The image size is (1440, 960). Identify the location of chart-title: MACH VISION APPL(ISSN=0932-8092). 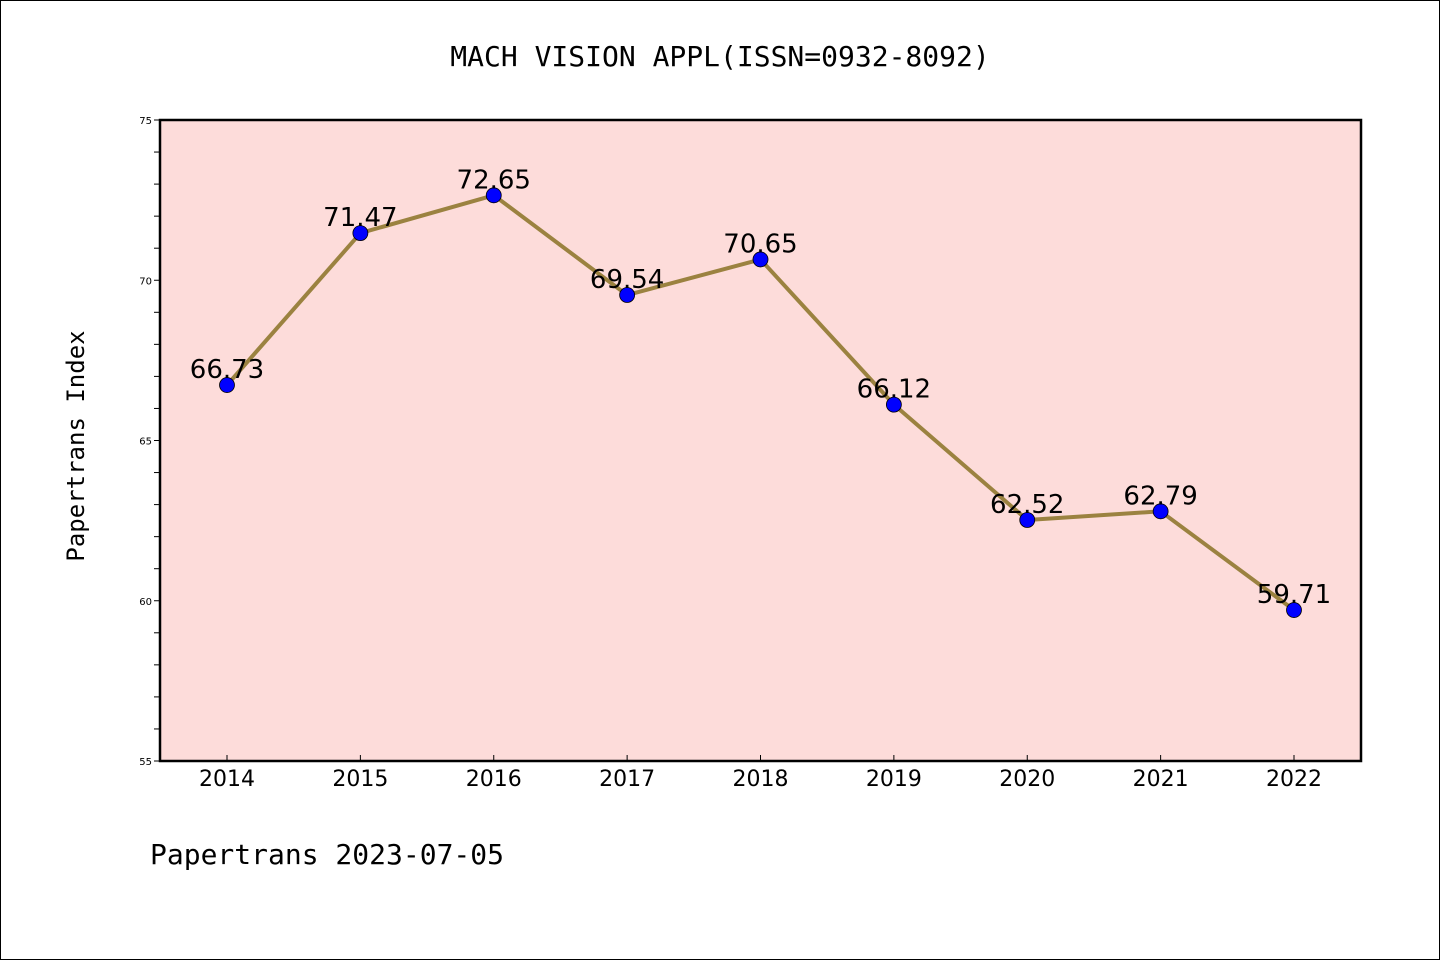
(719, 56).